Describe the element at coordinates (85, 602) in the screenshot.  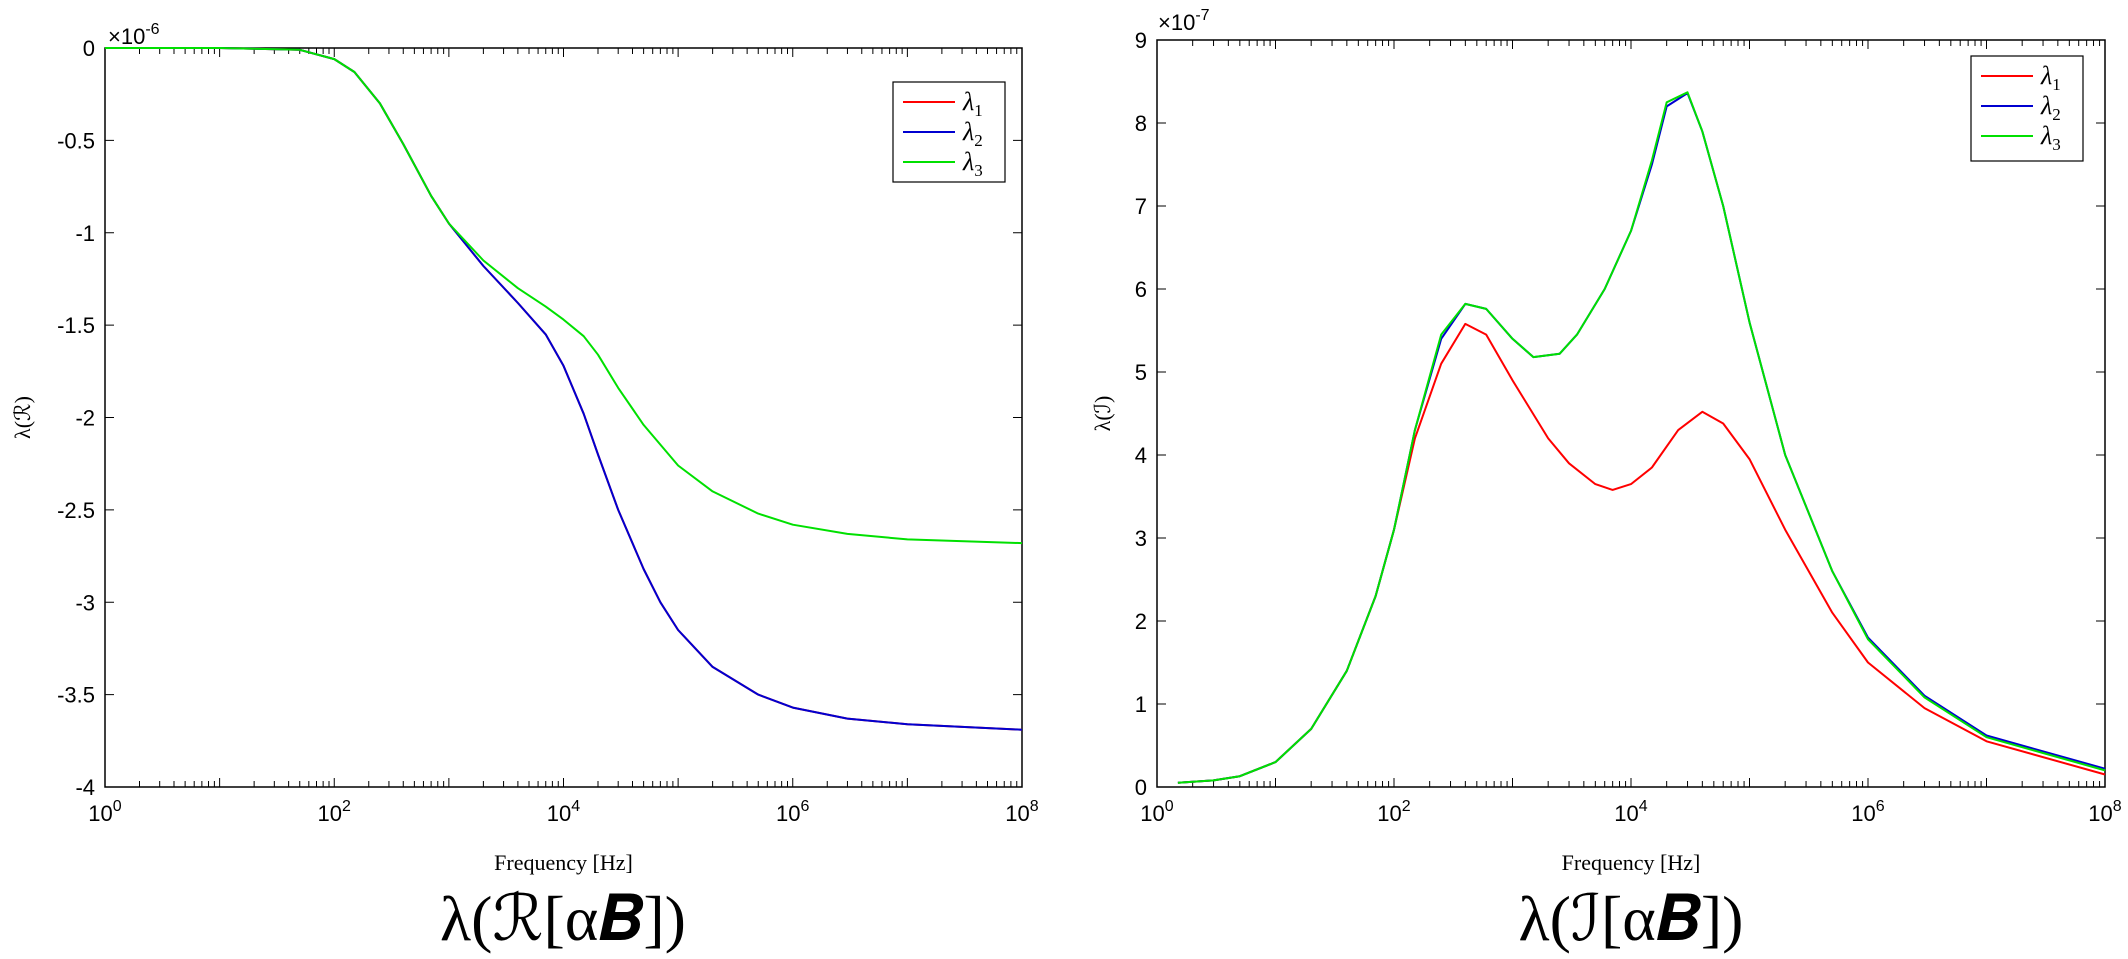
I see `y-tick-label: -3` at that location.